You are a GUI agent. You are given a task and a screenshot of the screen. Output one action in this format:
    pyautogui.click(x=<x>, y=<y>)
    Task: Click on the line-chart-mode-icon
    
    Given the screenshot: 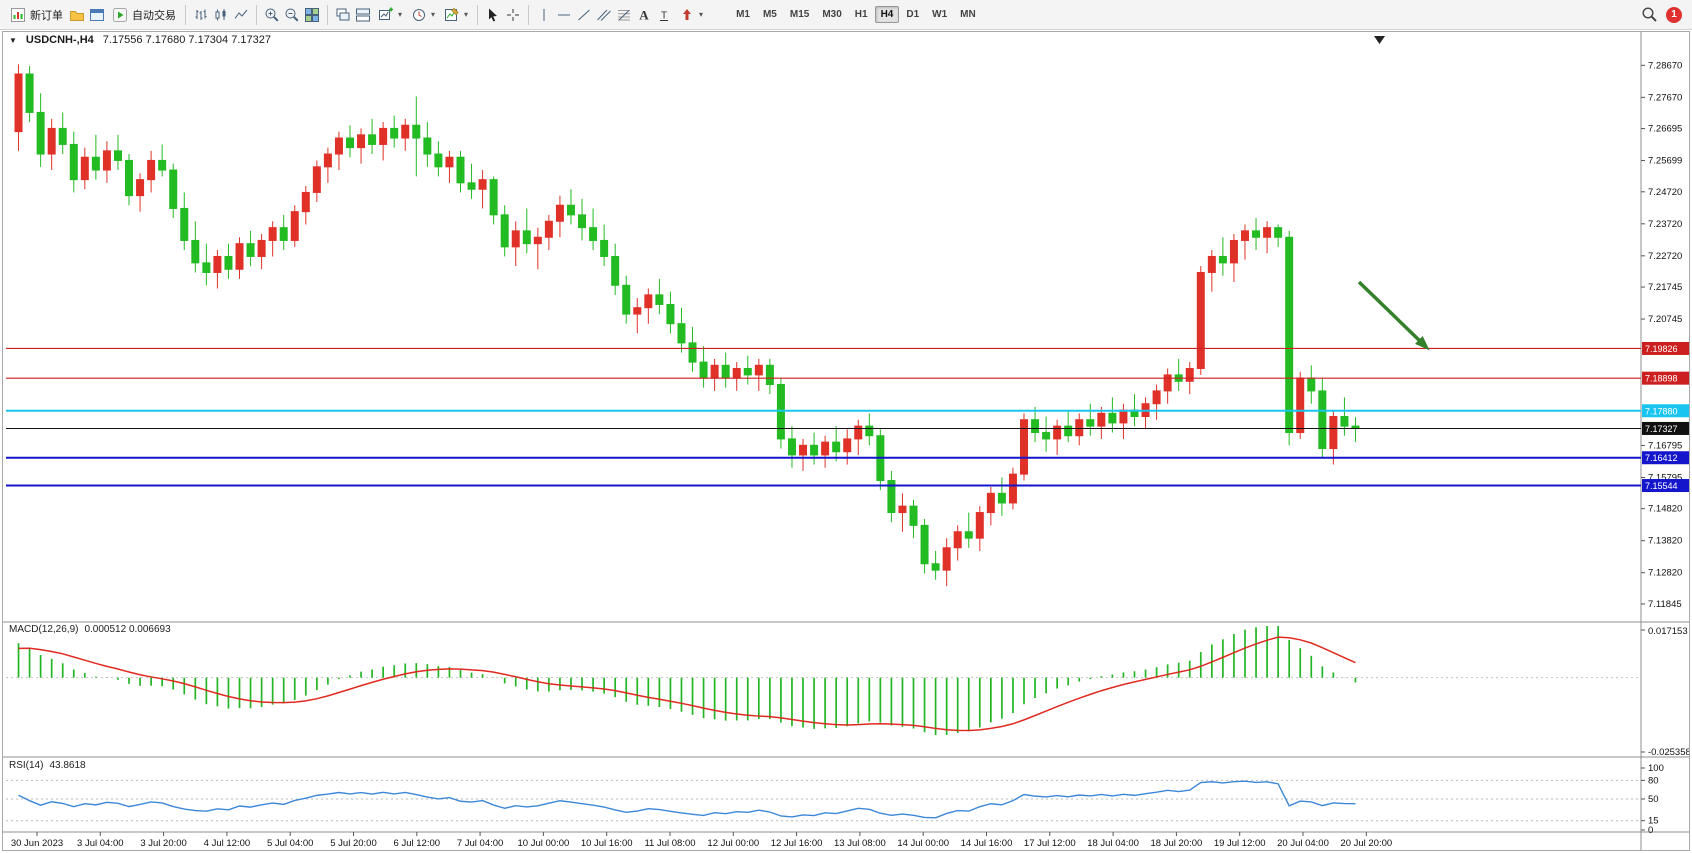 What is the action you would take?
    pyautogui.click(x=241, y=15)
    